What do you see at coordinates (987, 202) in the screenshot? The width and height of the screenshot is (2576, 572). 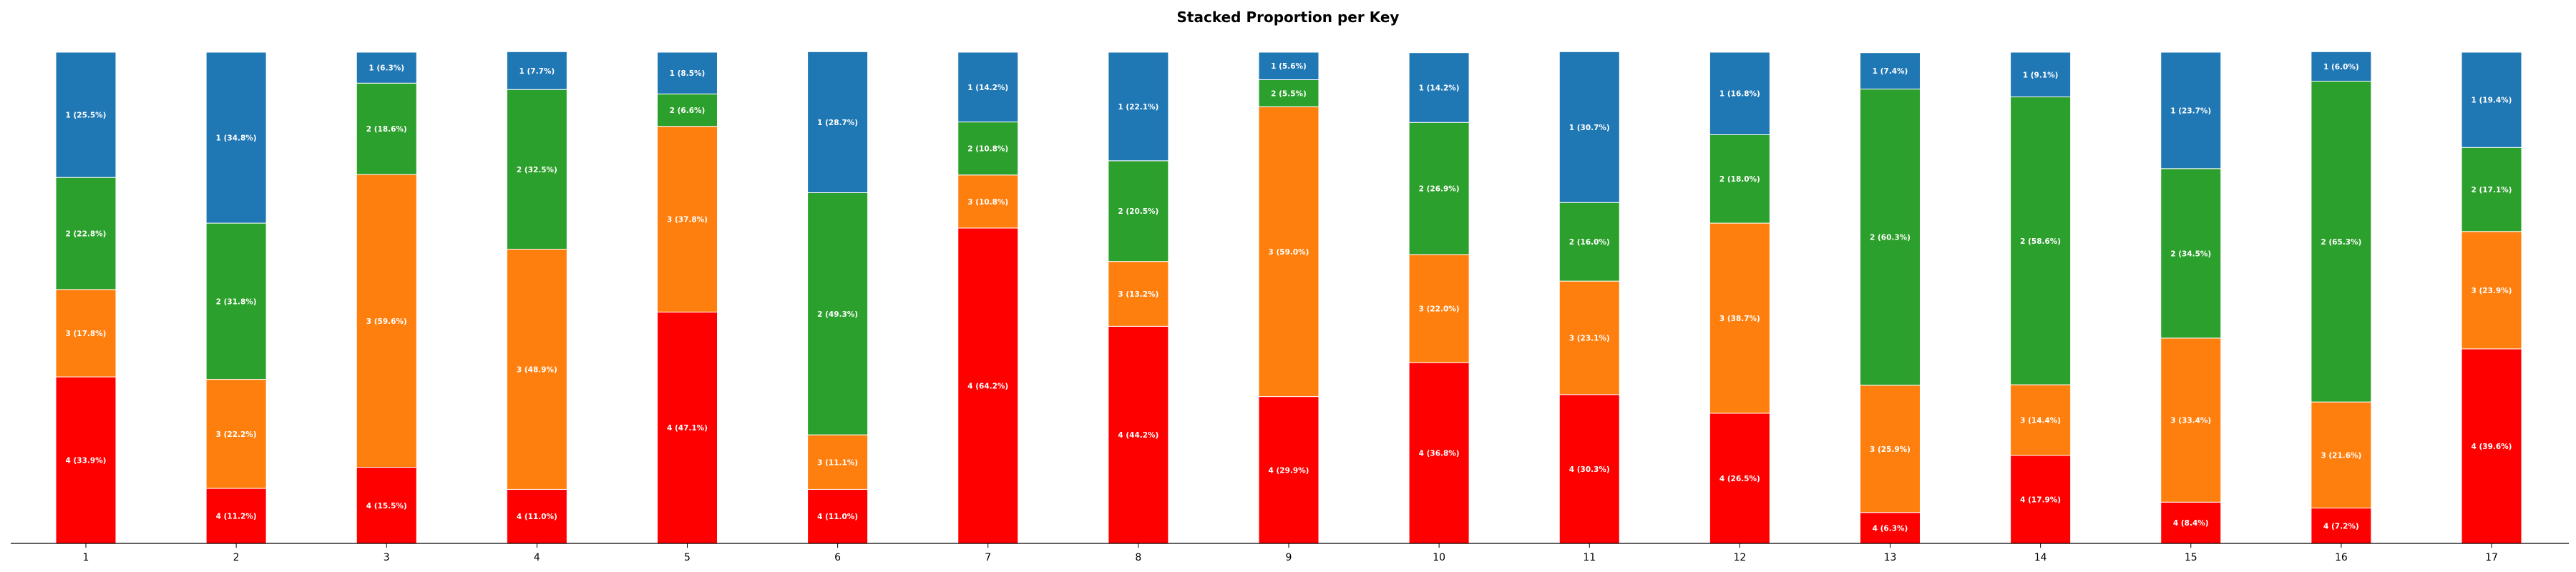 I see `segment-label-7-series-3: 3 (10.8%)` at bounding box center [987, 202].